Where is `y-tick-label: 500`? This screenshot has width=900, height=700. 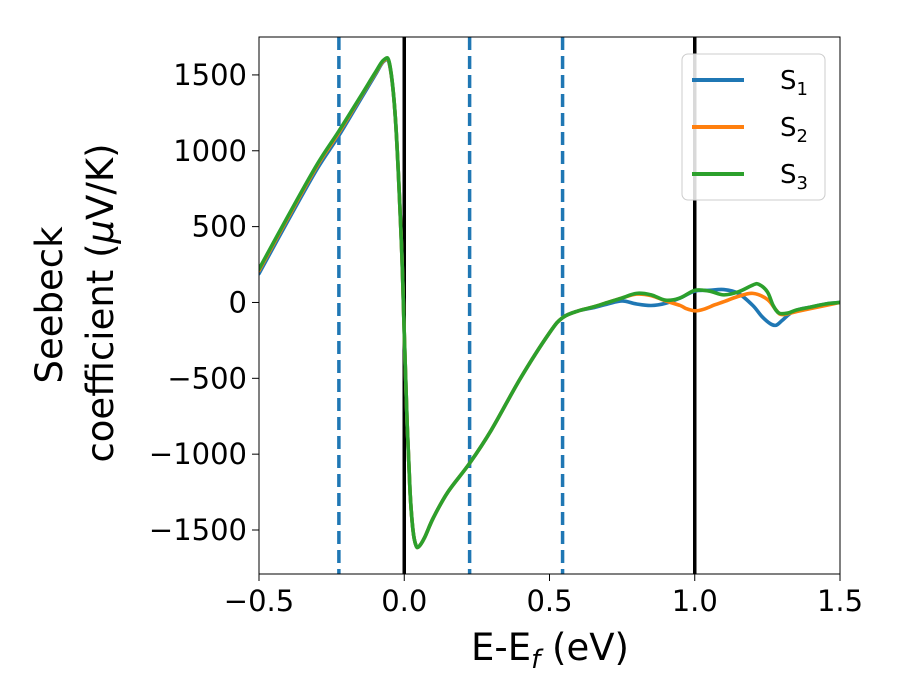
y-tick-label: 500 is located at coordinates (219, 227).